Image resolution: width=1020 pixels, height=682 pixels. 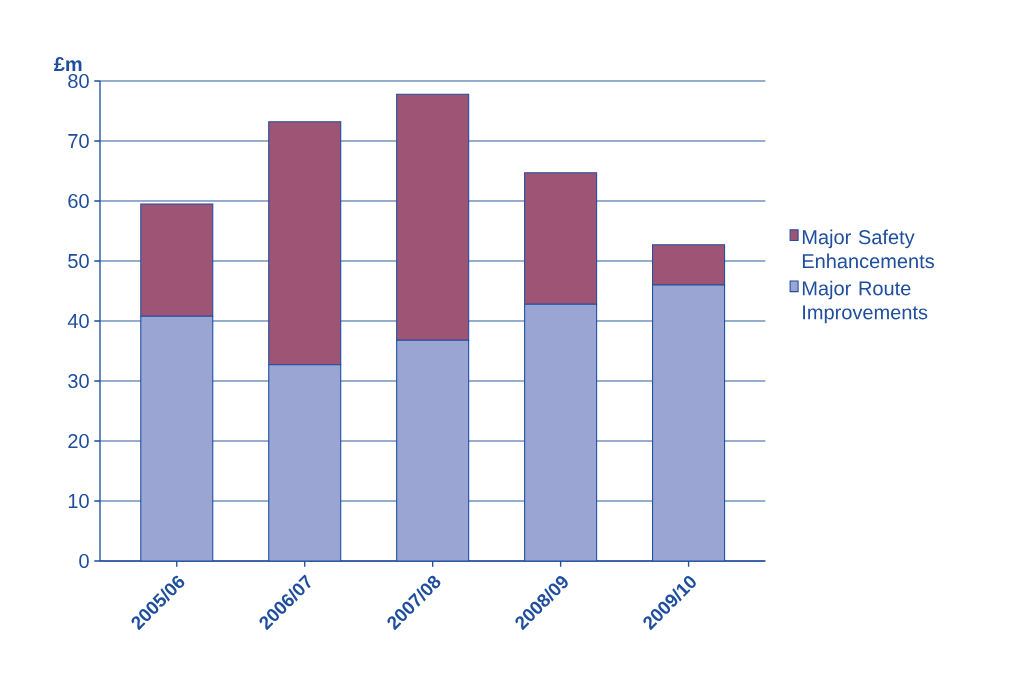 What do you see at coordinates (84, 561) in the screenshot?
I see `y-tick-label: 0` at bounding box center [84, 561].